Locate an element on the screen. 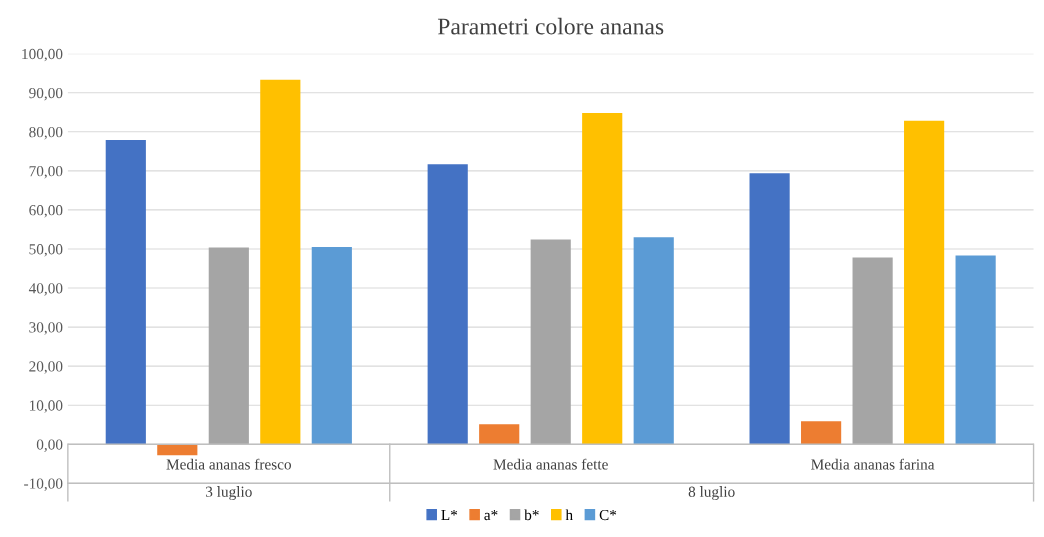 This screenshot has width=1044, height=537. y-tick-label: 0,00 is located at coordinates (49, 445).